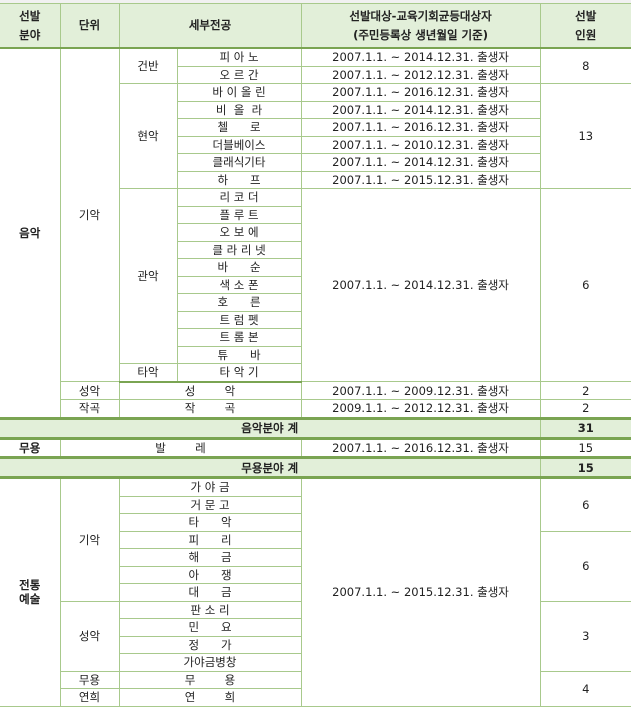 This screenshot has height=707, width=631. I want to click on header-count-text: 선발 인원, so click(586, 25).